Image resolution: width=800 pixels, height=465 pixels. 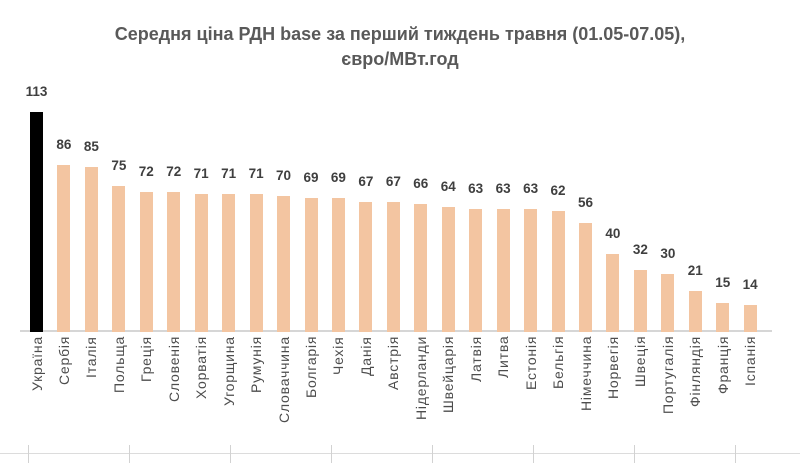 I want to click on category-label: Іспанія, so click(x=750, y=361).